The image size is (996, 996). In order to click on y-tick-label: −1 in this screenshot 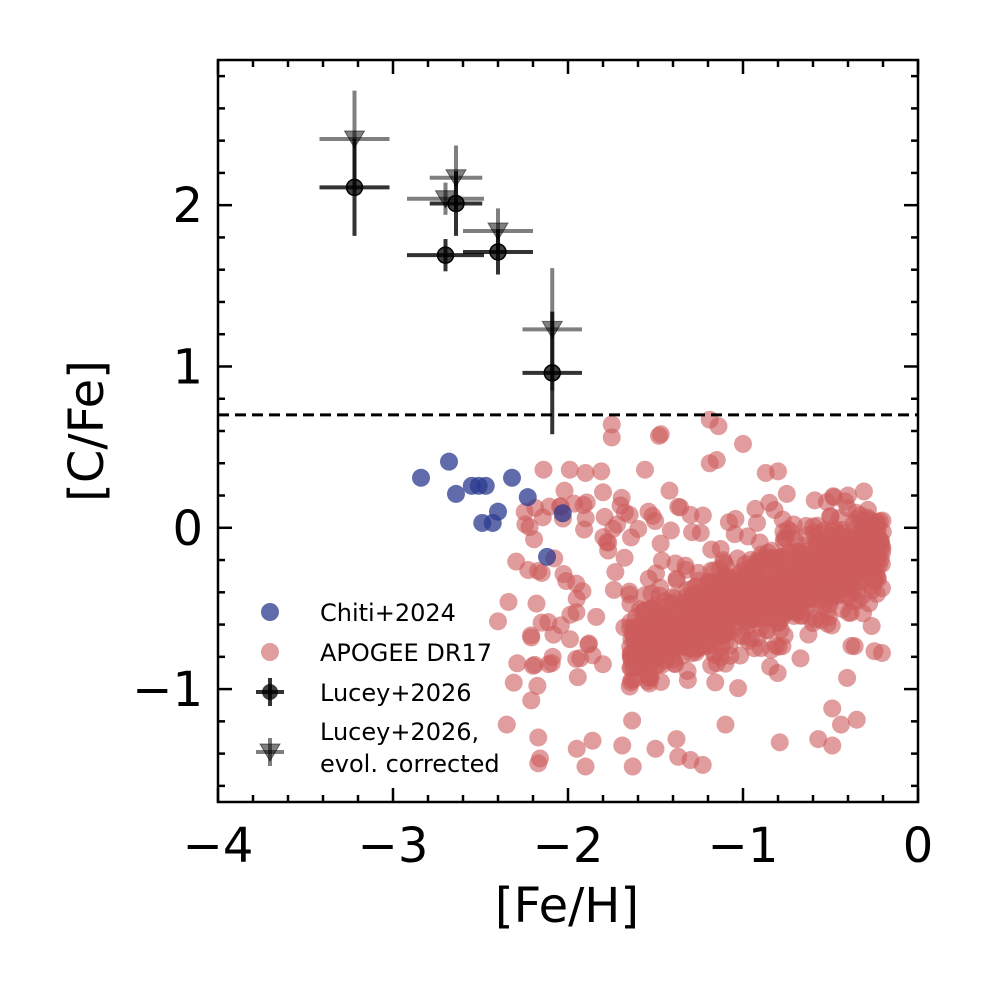, I will do `click(167, 690)`.